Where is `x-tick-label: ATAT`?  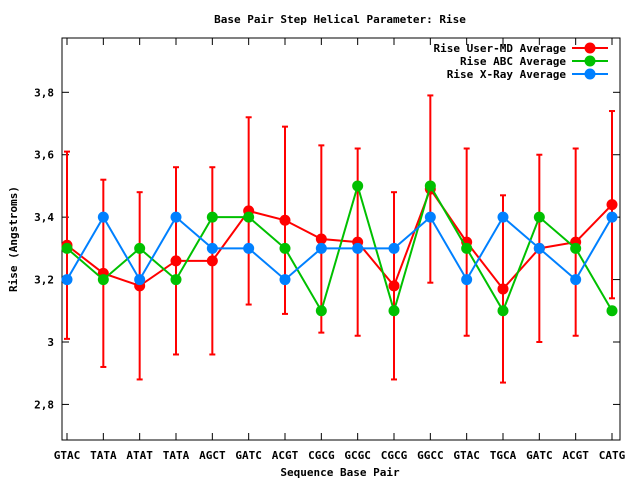
x-tick-label: ATAT is located at coordinates (139, 455).